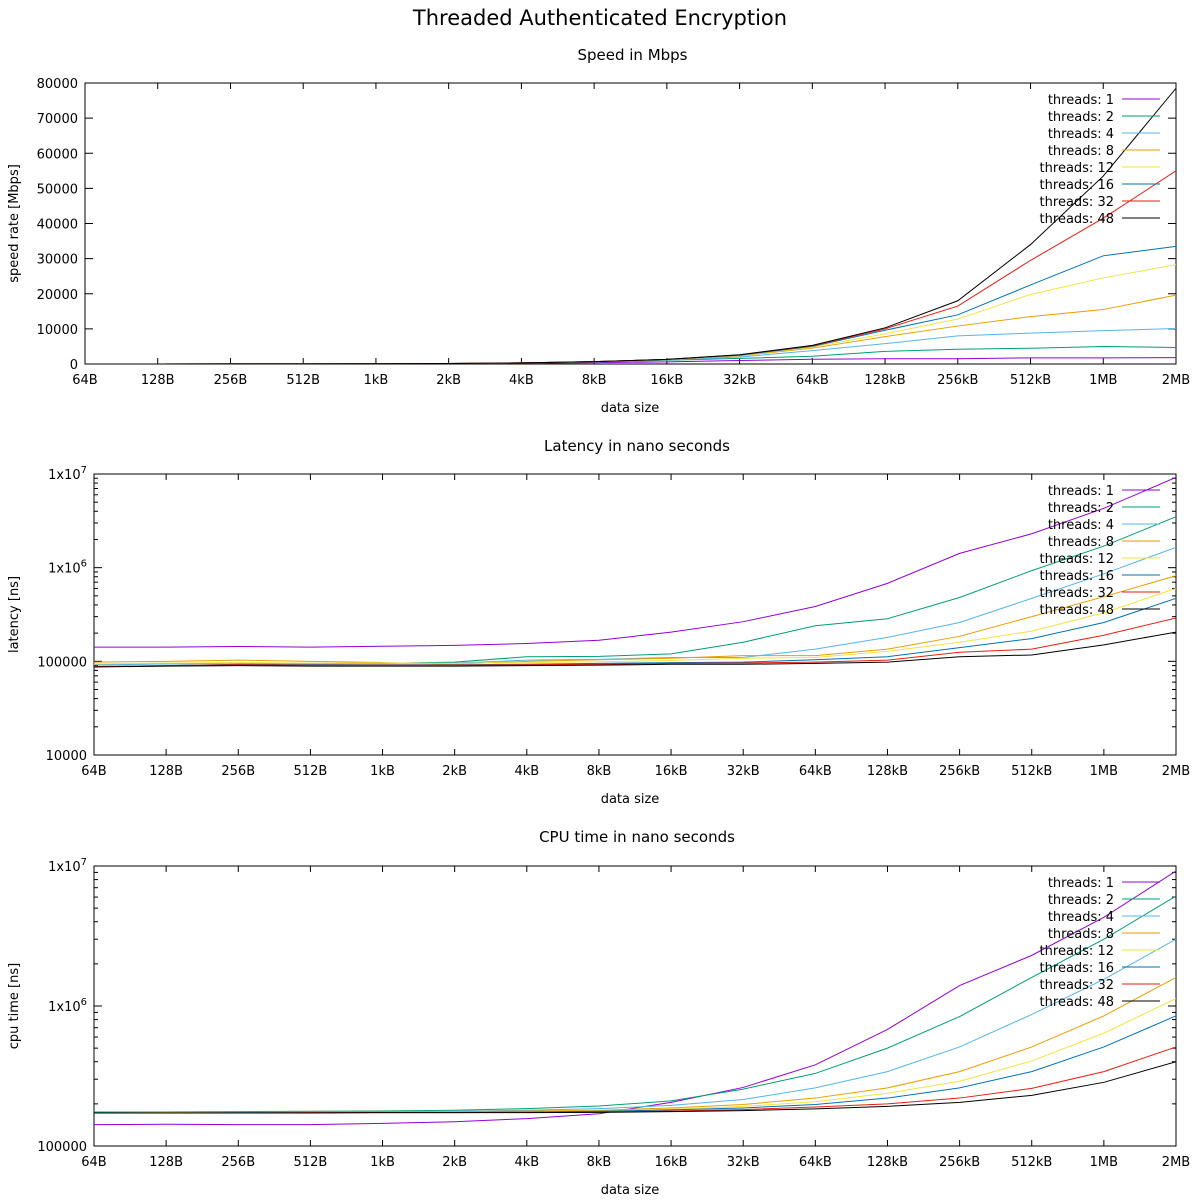 The height and width of the screenshot is (1204, 1200). What do you see at coordinates (600, 18) in the screenshot?
I see `figure-title: Threaded Authenticated Encryption` at bounding box center [600, 18].